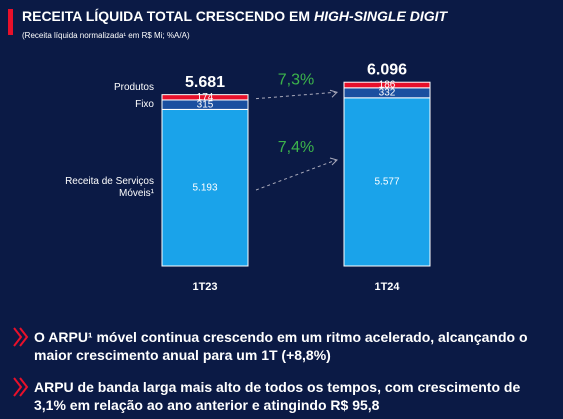 The height and width of the screenshot is (419, 563). I want to click on growth-label: 7,3%, so click(296, 79).